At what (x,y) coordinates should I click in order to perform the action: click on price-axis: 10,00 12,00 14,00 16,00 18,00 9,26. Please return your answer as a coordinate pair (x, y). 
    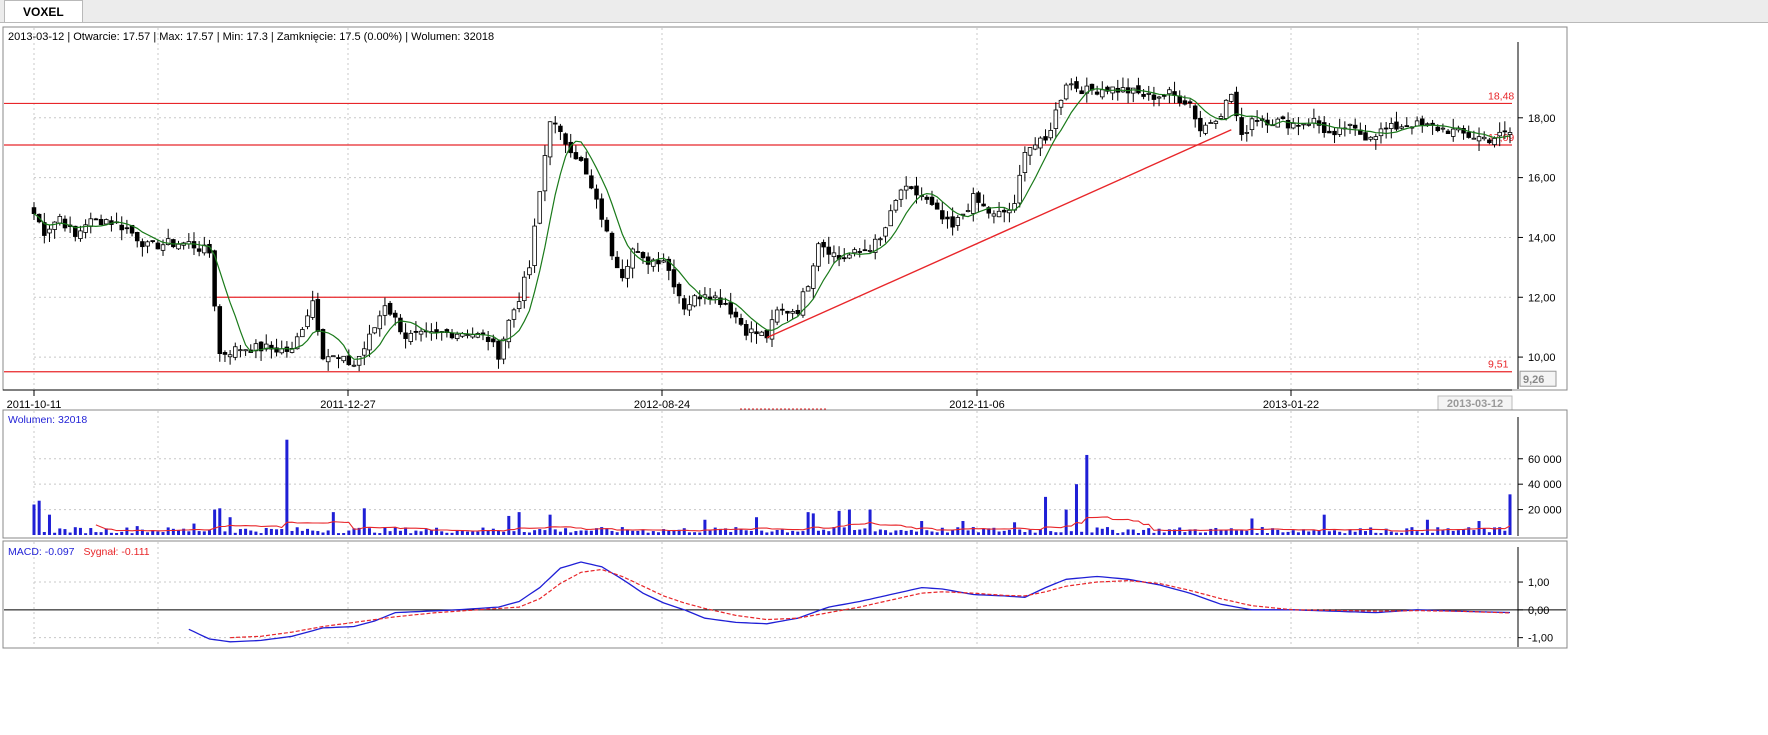
    Looking at the image, I should click on (1537, 215).